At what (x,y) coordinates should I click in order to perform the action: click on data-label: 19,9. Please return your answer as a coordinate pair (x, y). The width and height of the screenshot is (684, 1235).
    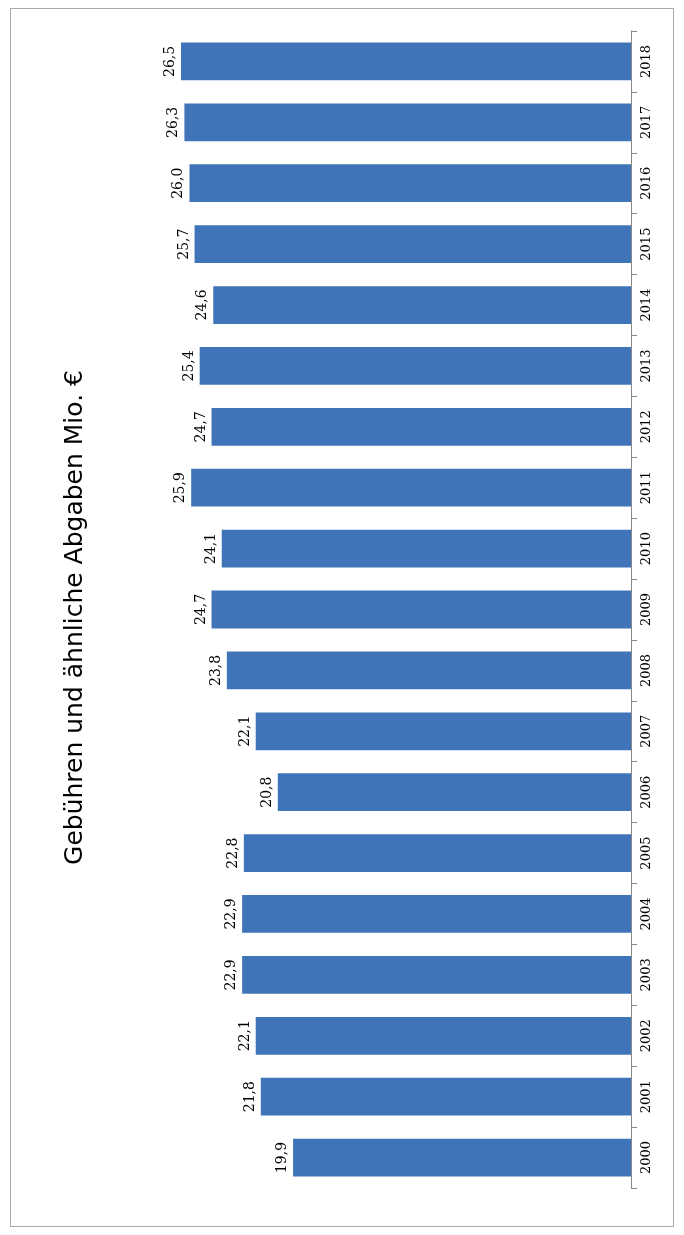
    Looking at the image, I should click on (281, 1157).